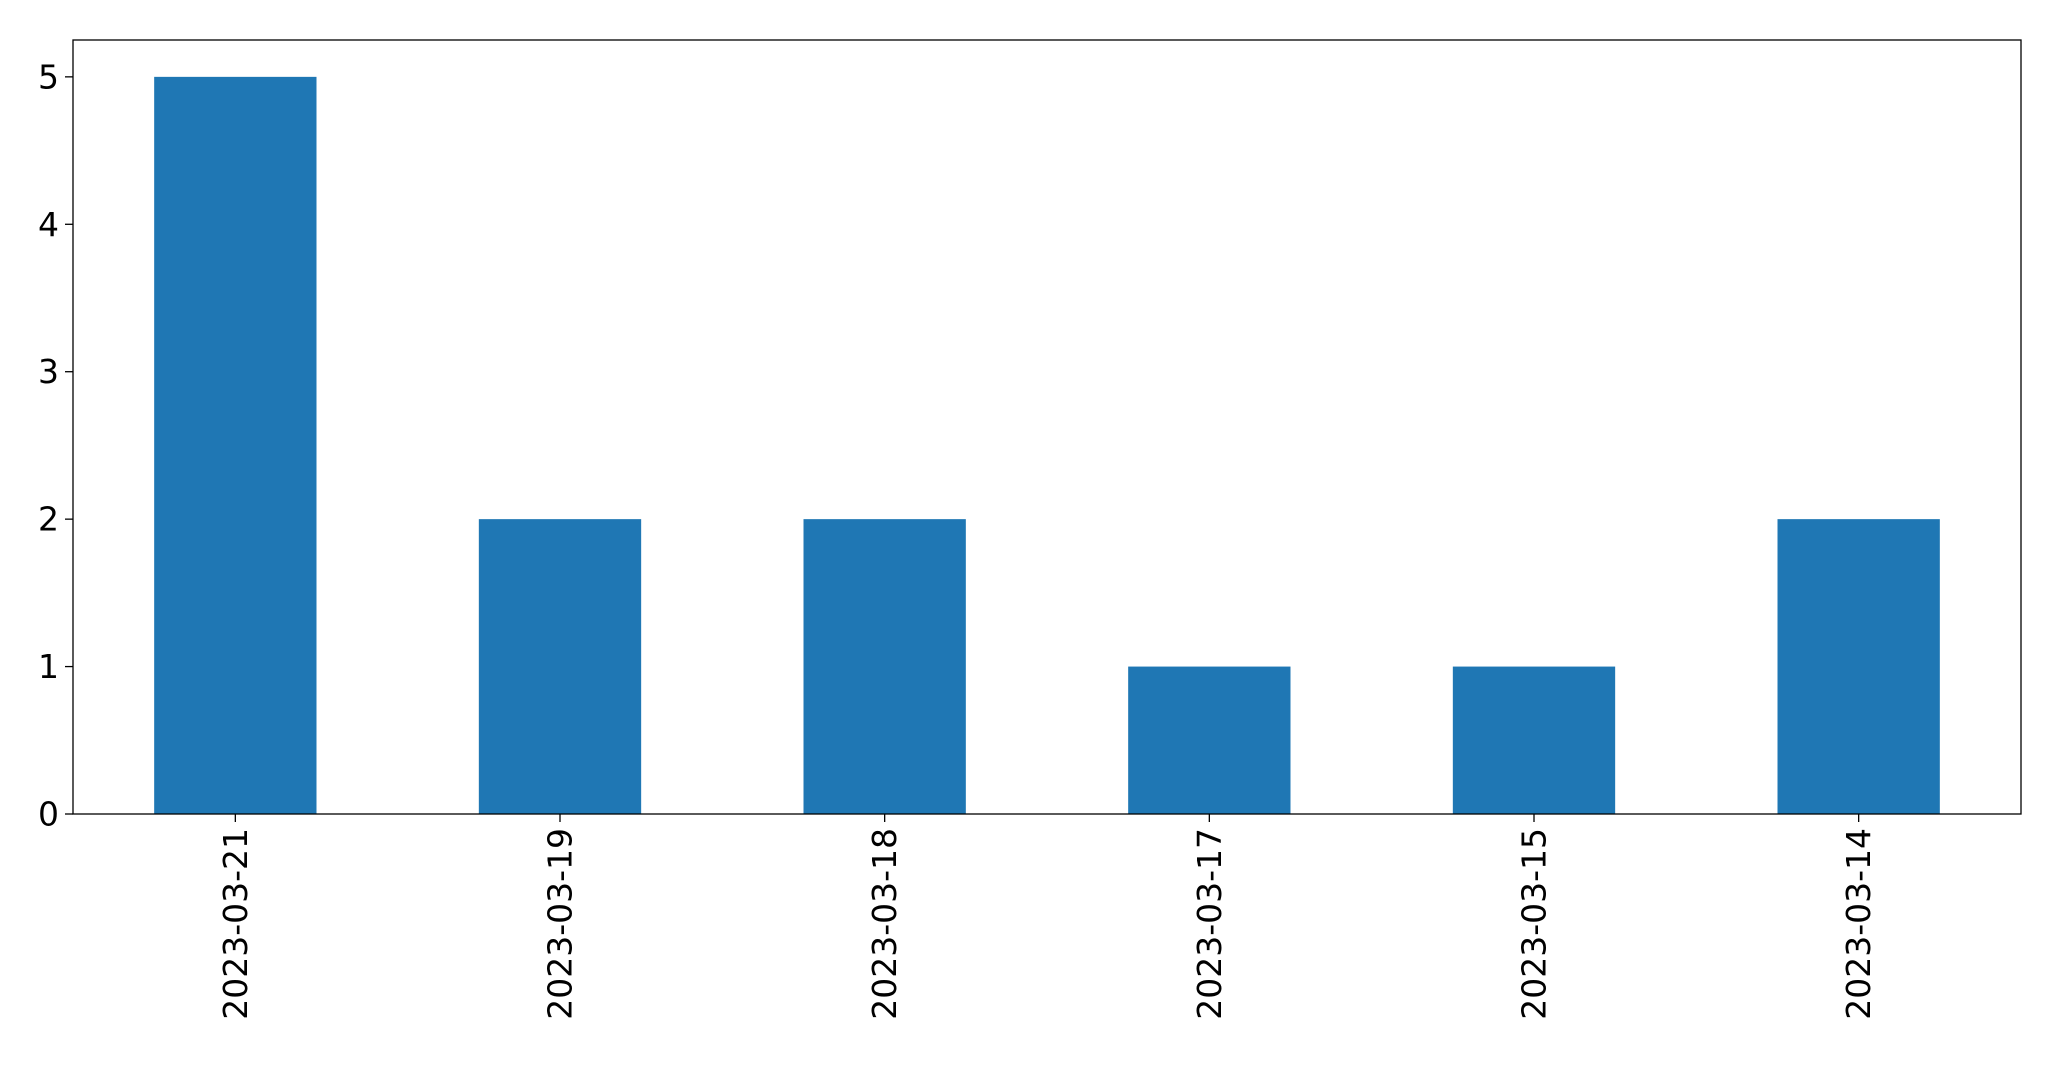 This screenshot has height=1065, width=2049. What do you see at coordinates (48, 224) in the screenshot?
I see `y-tick-label: 4` at bounding box center [48, 224].